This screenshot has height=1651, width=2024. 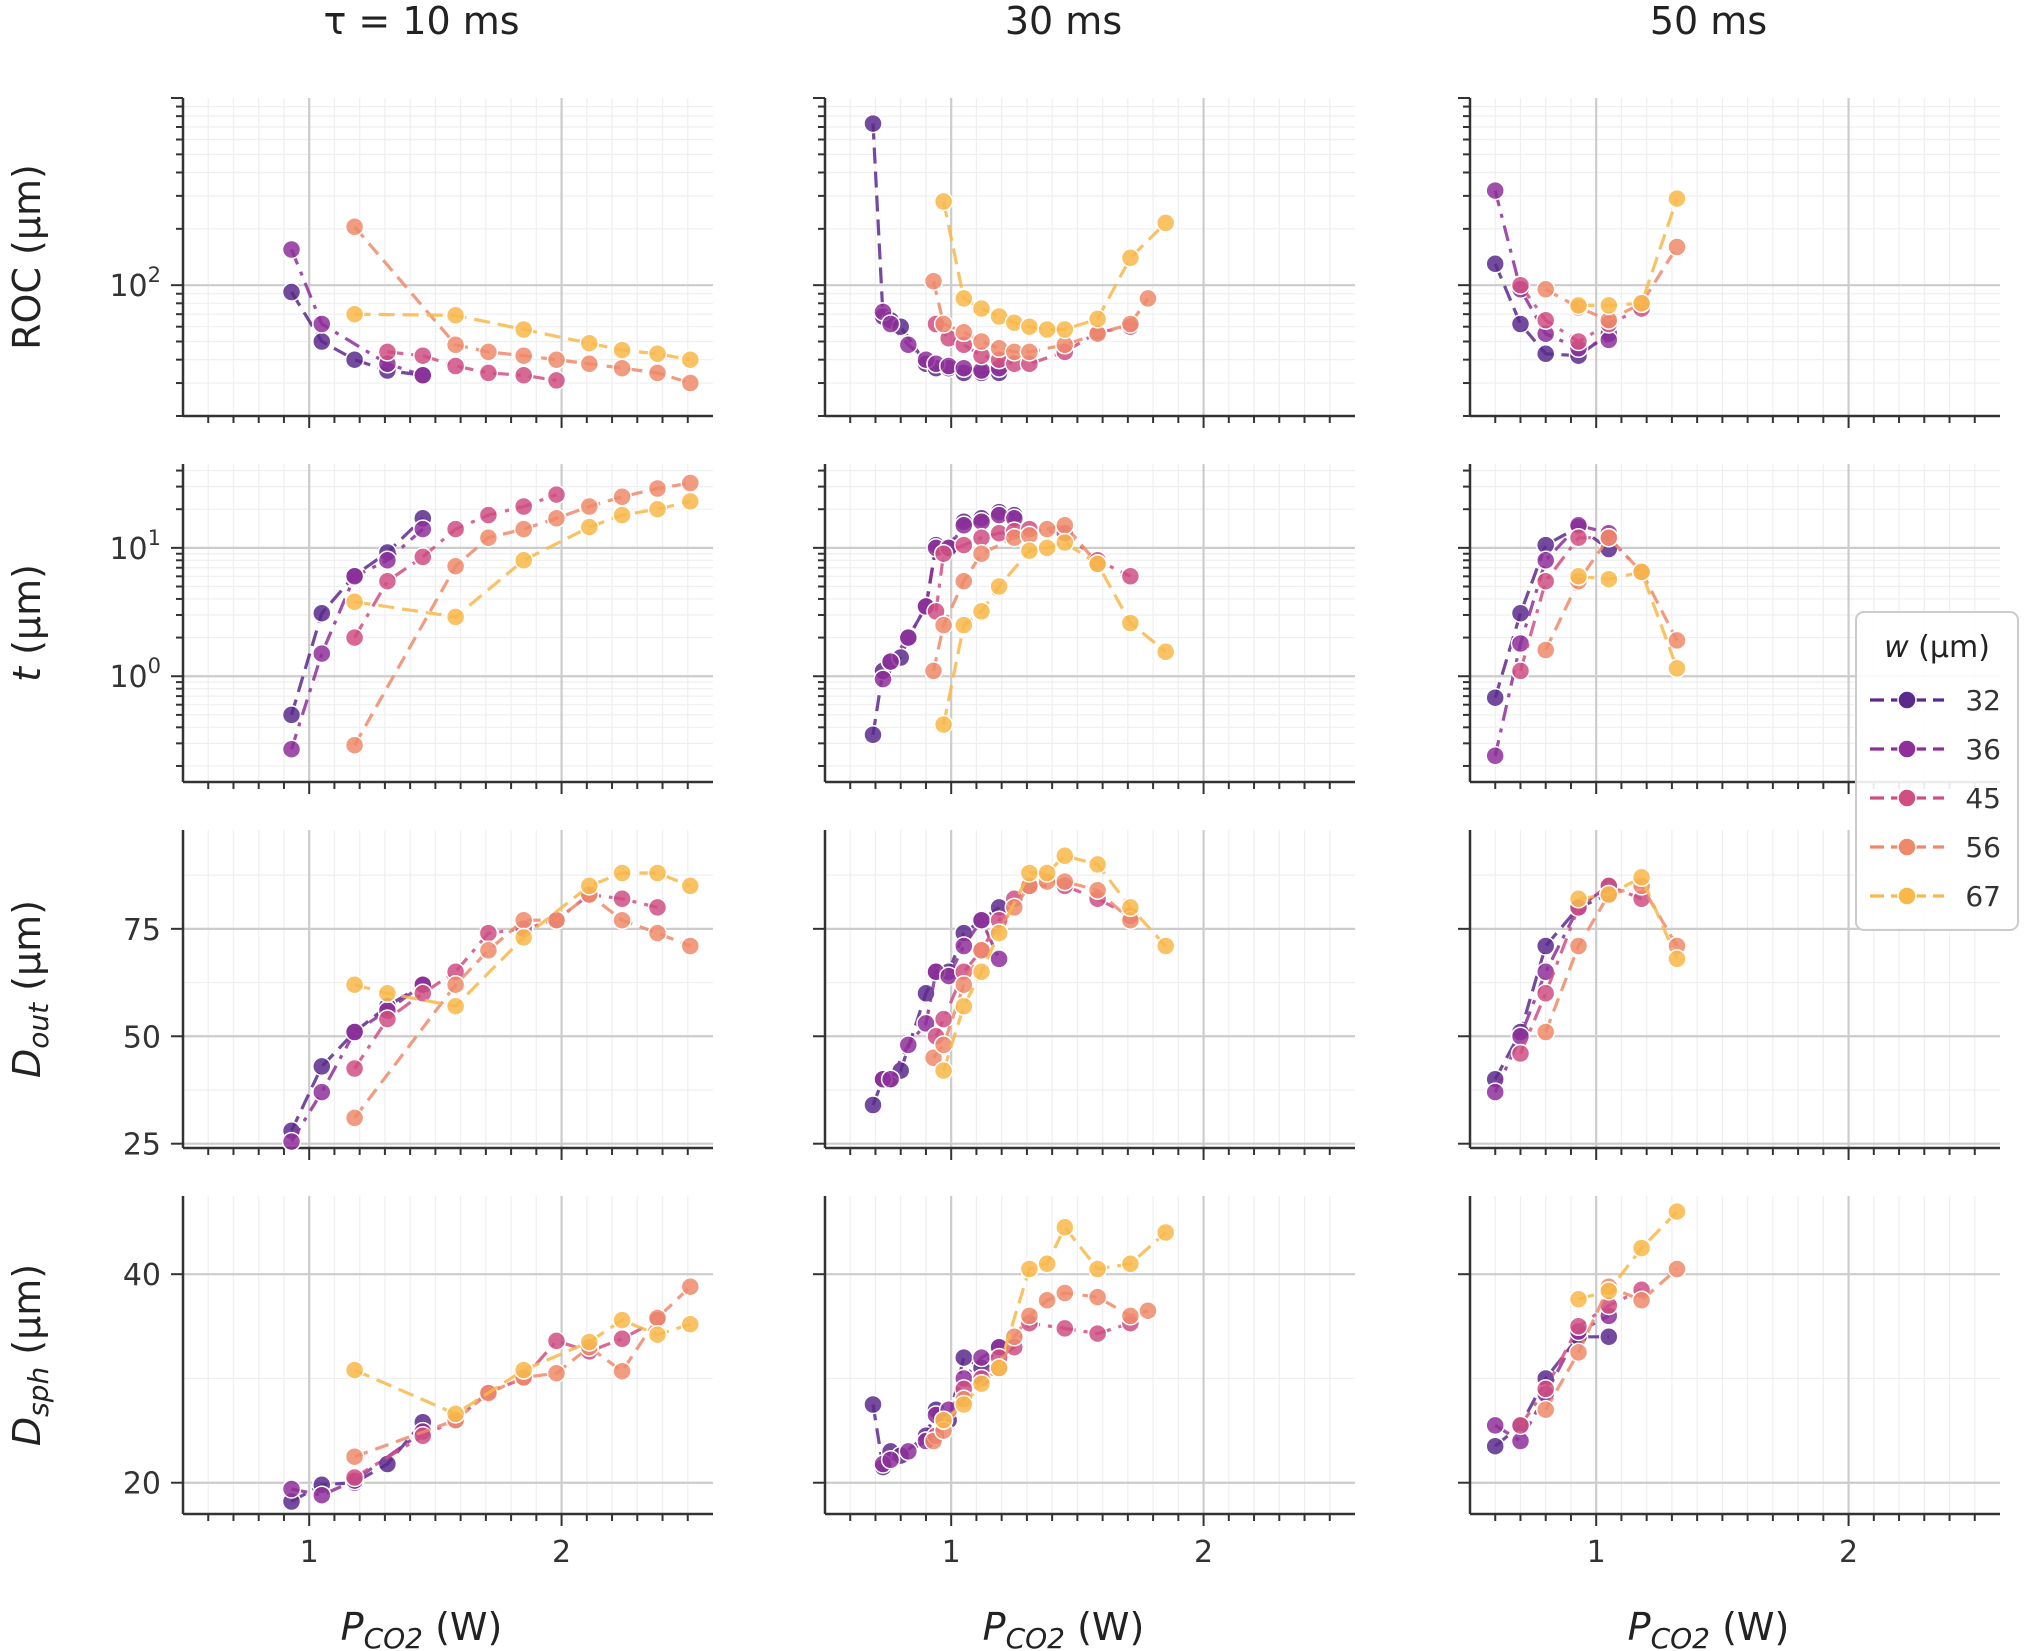 What do you see at coordinates (1983, 896) in the screenshot?
I see `legend-label: 67` at bounding box center [1983, 896].